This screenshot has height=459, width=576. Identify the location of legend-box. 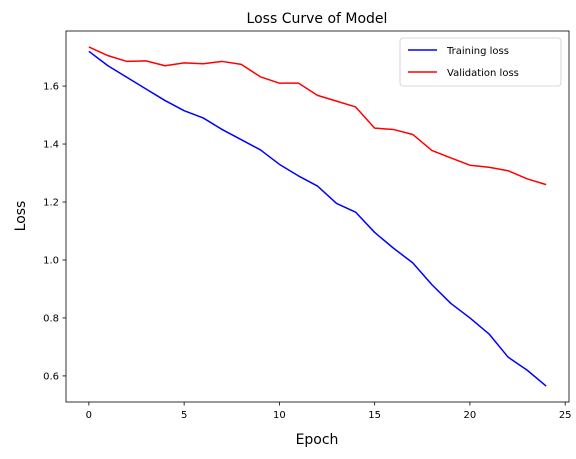
(480, 62).